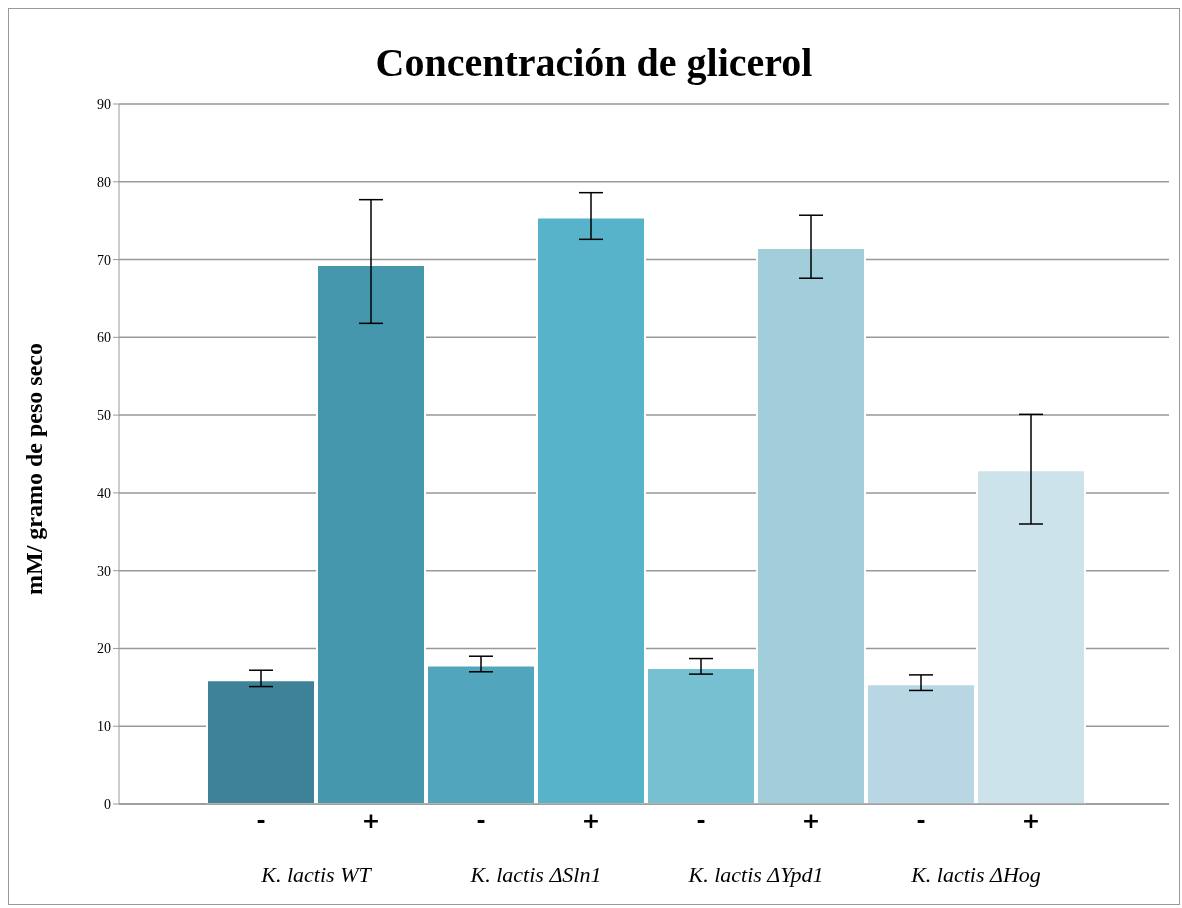 The height and width of the screenshot is (908, 1182). What do you see at coordinates (104, 571) in the screenshot?
I see `y-tick-label: 30` at bounding box center [104, 571].